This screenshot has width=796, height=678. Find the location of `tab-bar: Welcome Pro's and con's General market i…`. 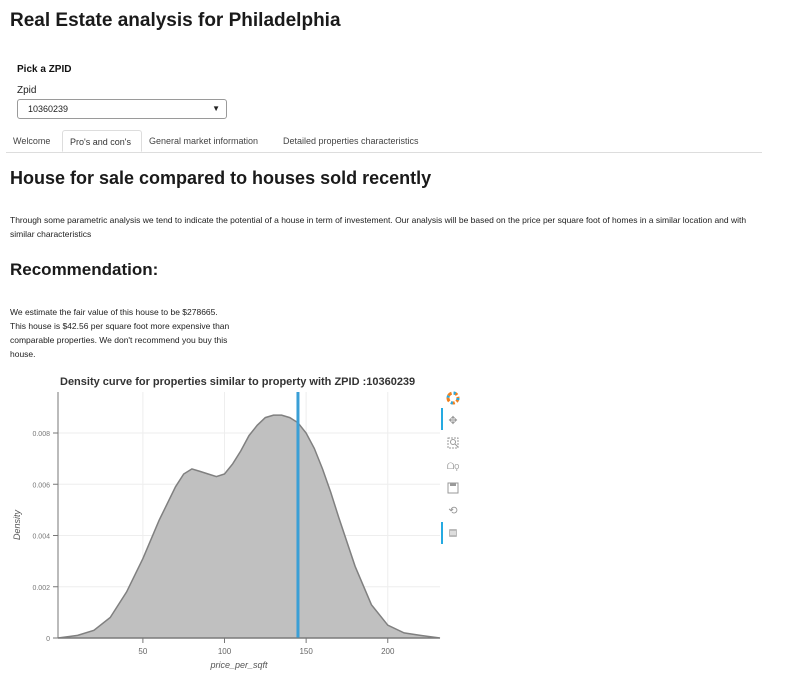

tab-bar: Welcome Pro's and con's General market i… is located at coordinates (384, 141).